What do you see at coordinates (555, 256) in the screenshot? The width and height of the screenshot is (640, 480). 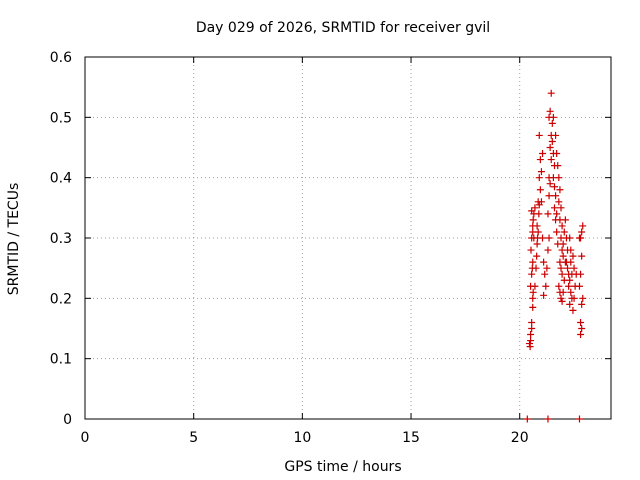 I see `data-points` at bounding box center [555, 256].